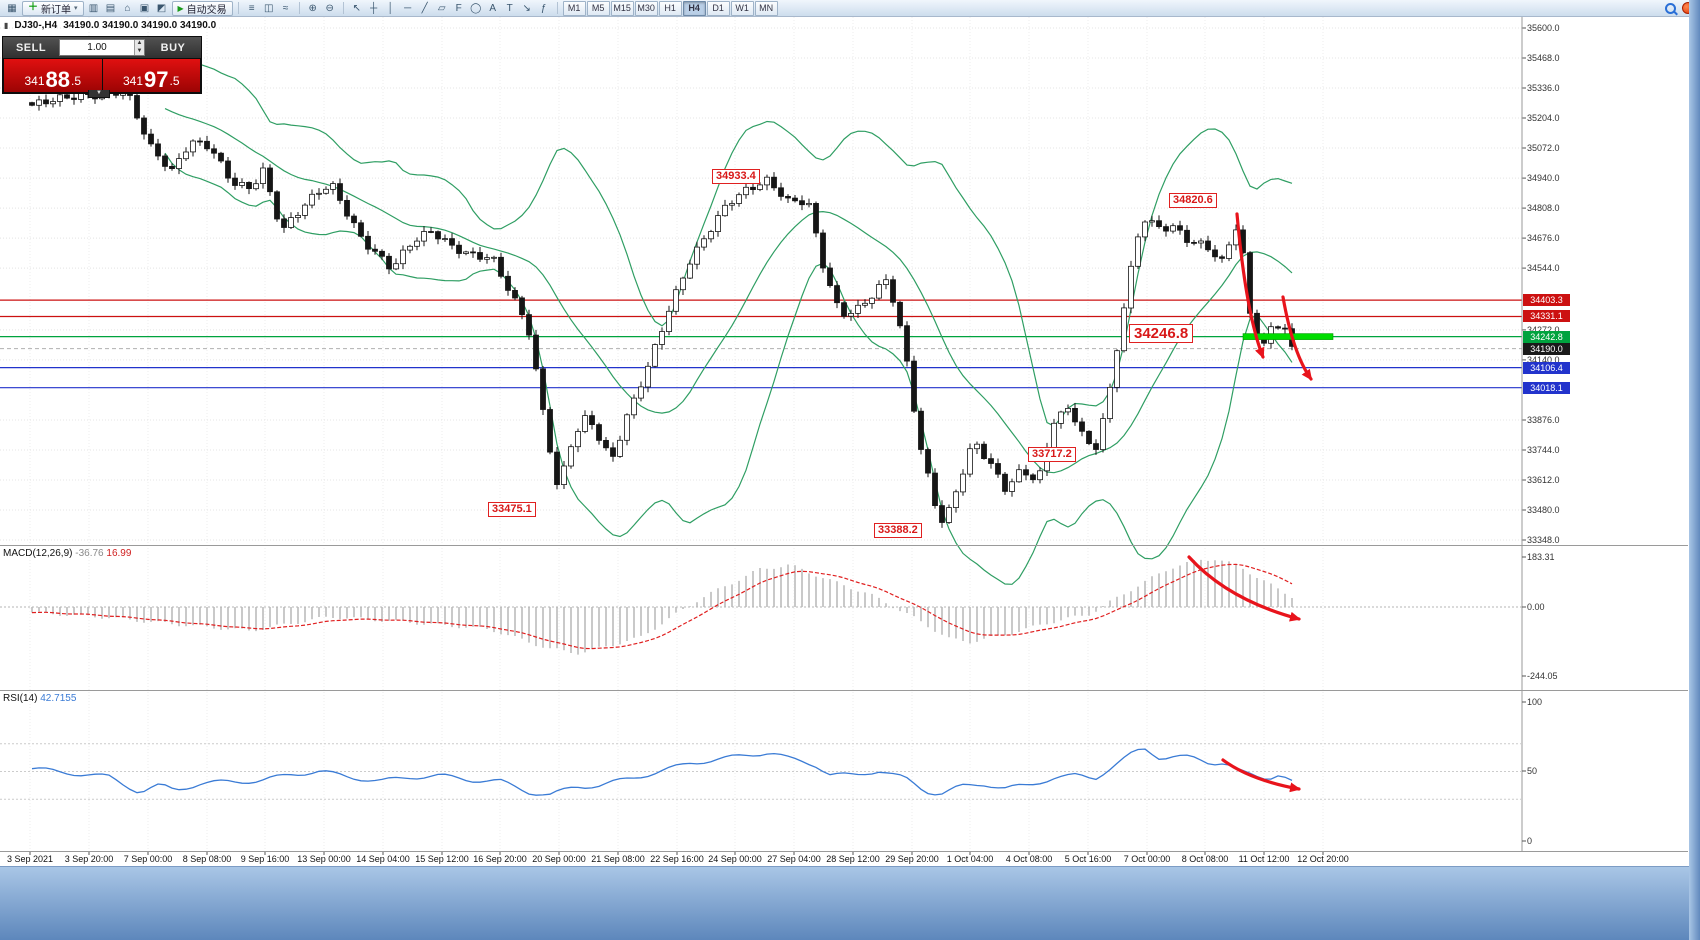  What do you see at coordinates (110, 8) in the screenshot?
I see `data-window-icon: ▤` at bounding box center [110, 8].